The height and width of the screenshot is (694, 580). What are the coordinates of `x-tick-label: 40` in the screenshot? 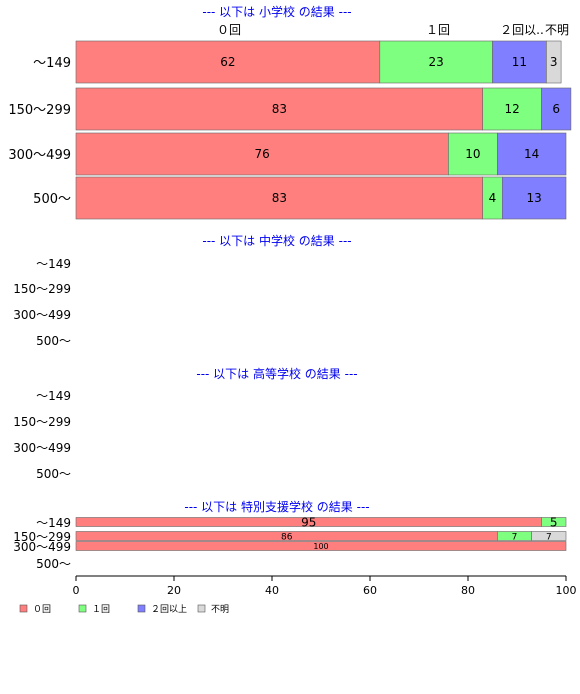 It's located at (272, 590).